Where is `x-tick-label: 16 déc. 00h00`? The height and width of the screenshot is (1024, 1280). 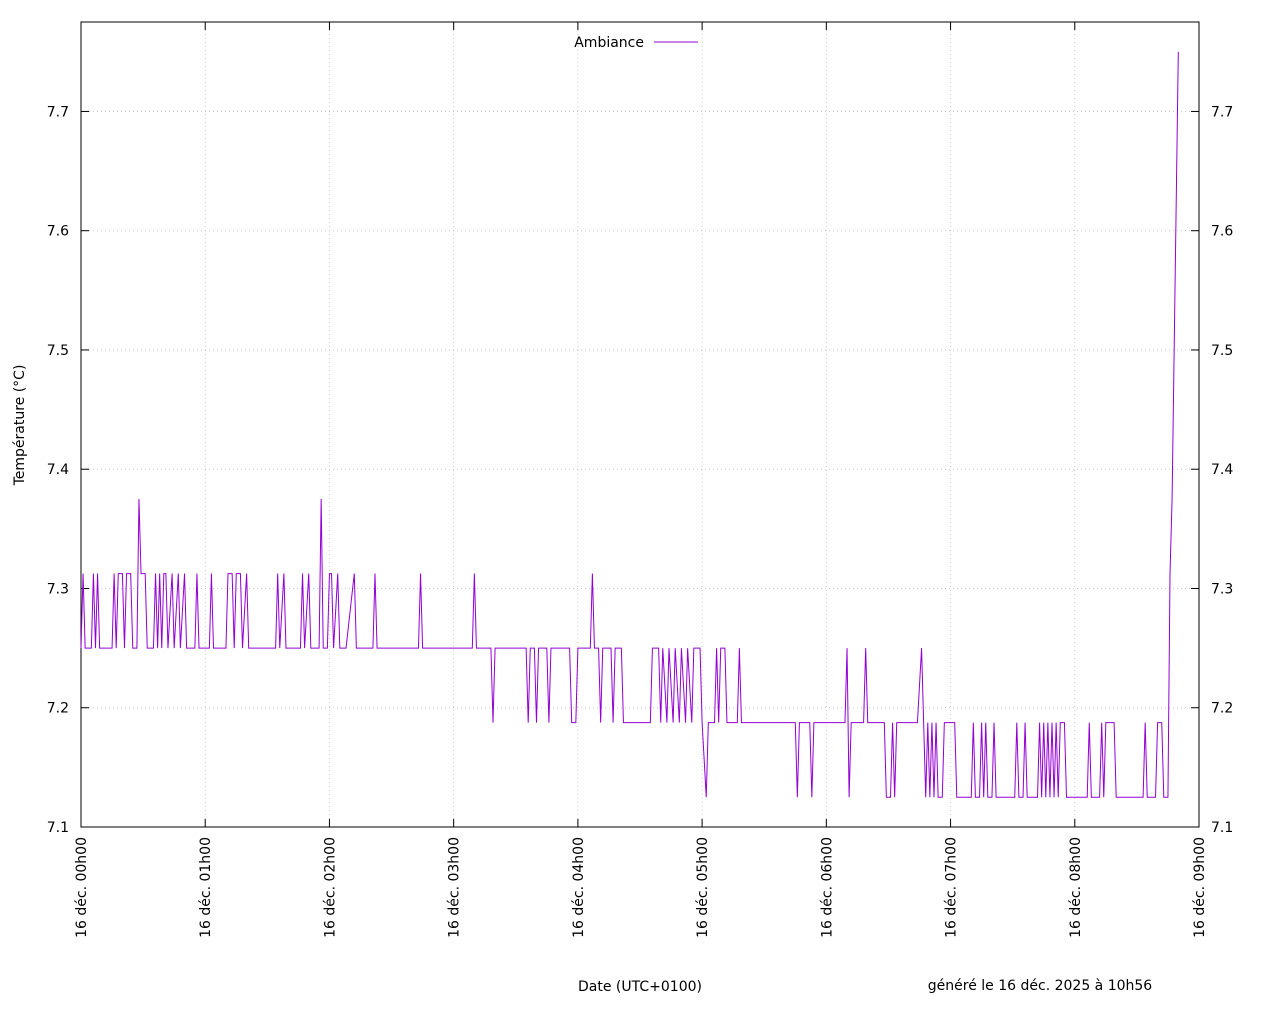
x-tick-label: 16 déc. 00h00 is located at coordinates (82, 887).